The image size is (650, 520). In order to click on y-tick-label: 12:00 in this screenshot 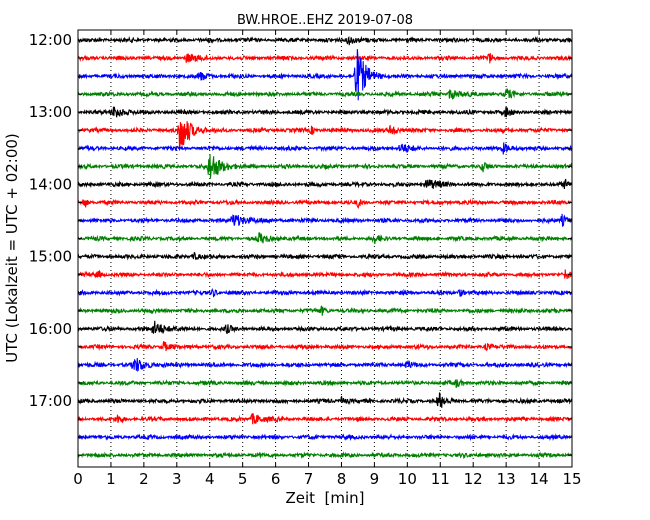, I will do `click(50, 40)`.